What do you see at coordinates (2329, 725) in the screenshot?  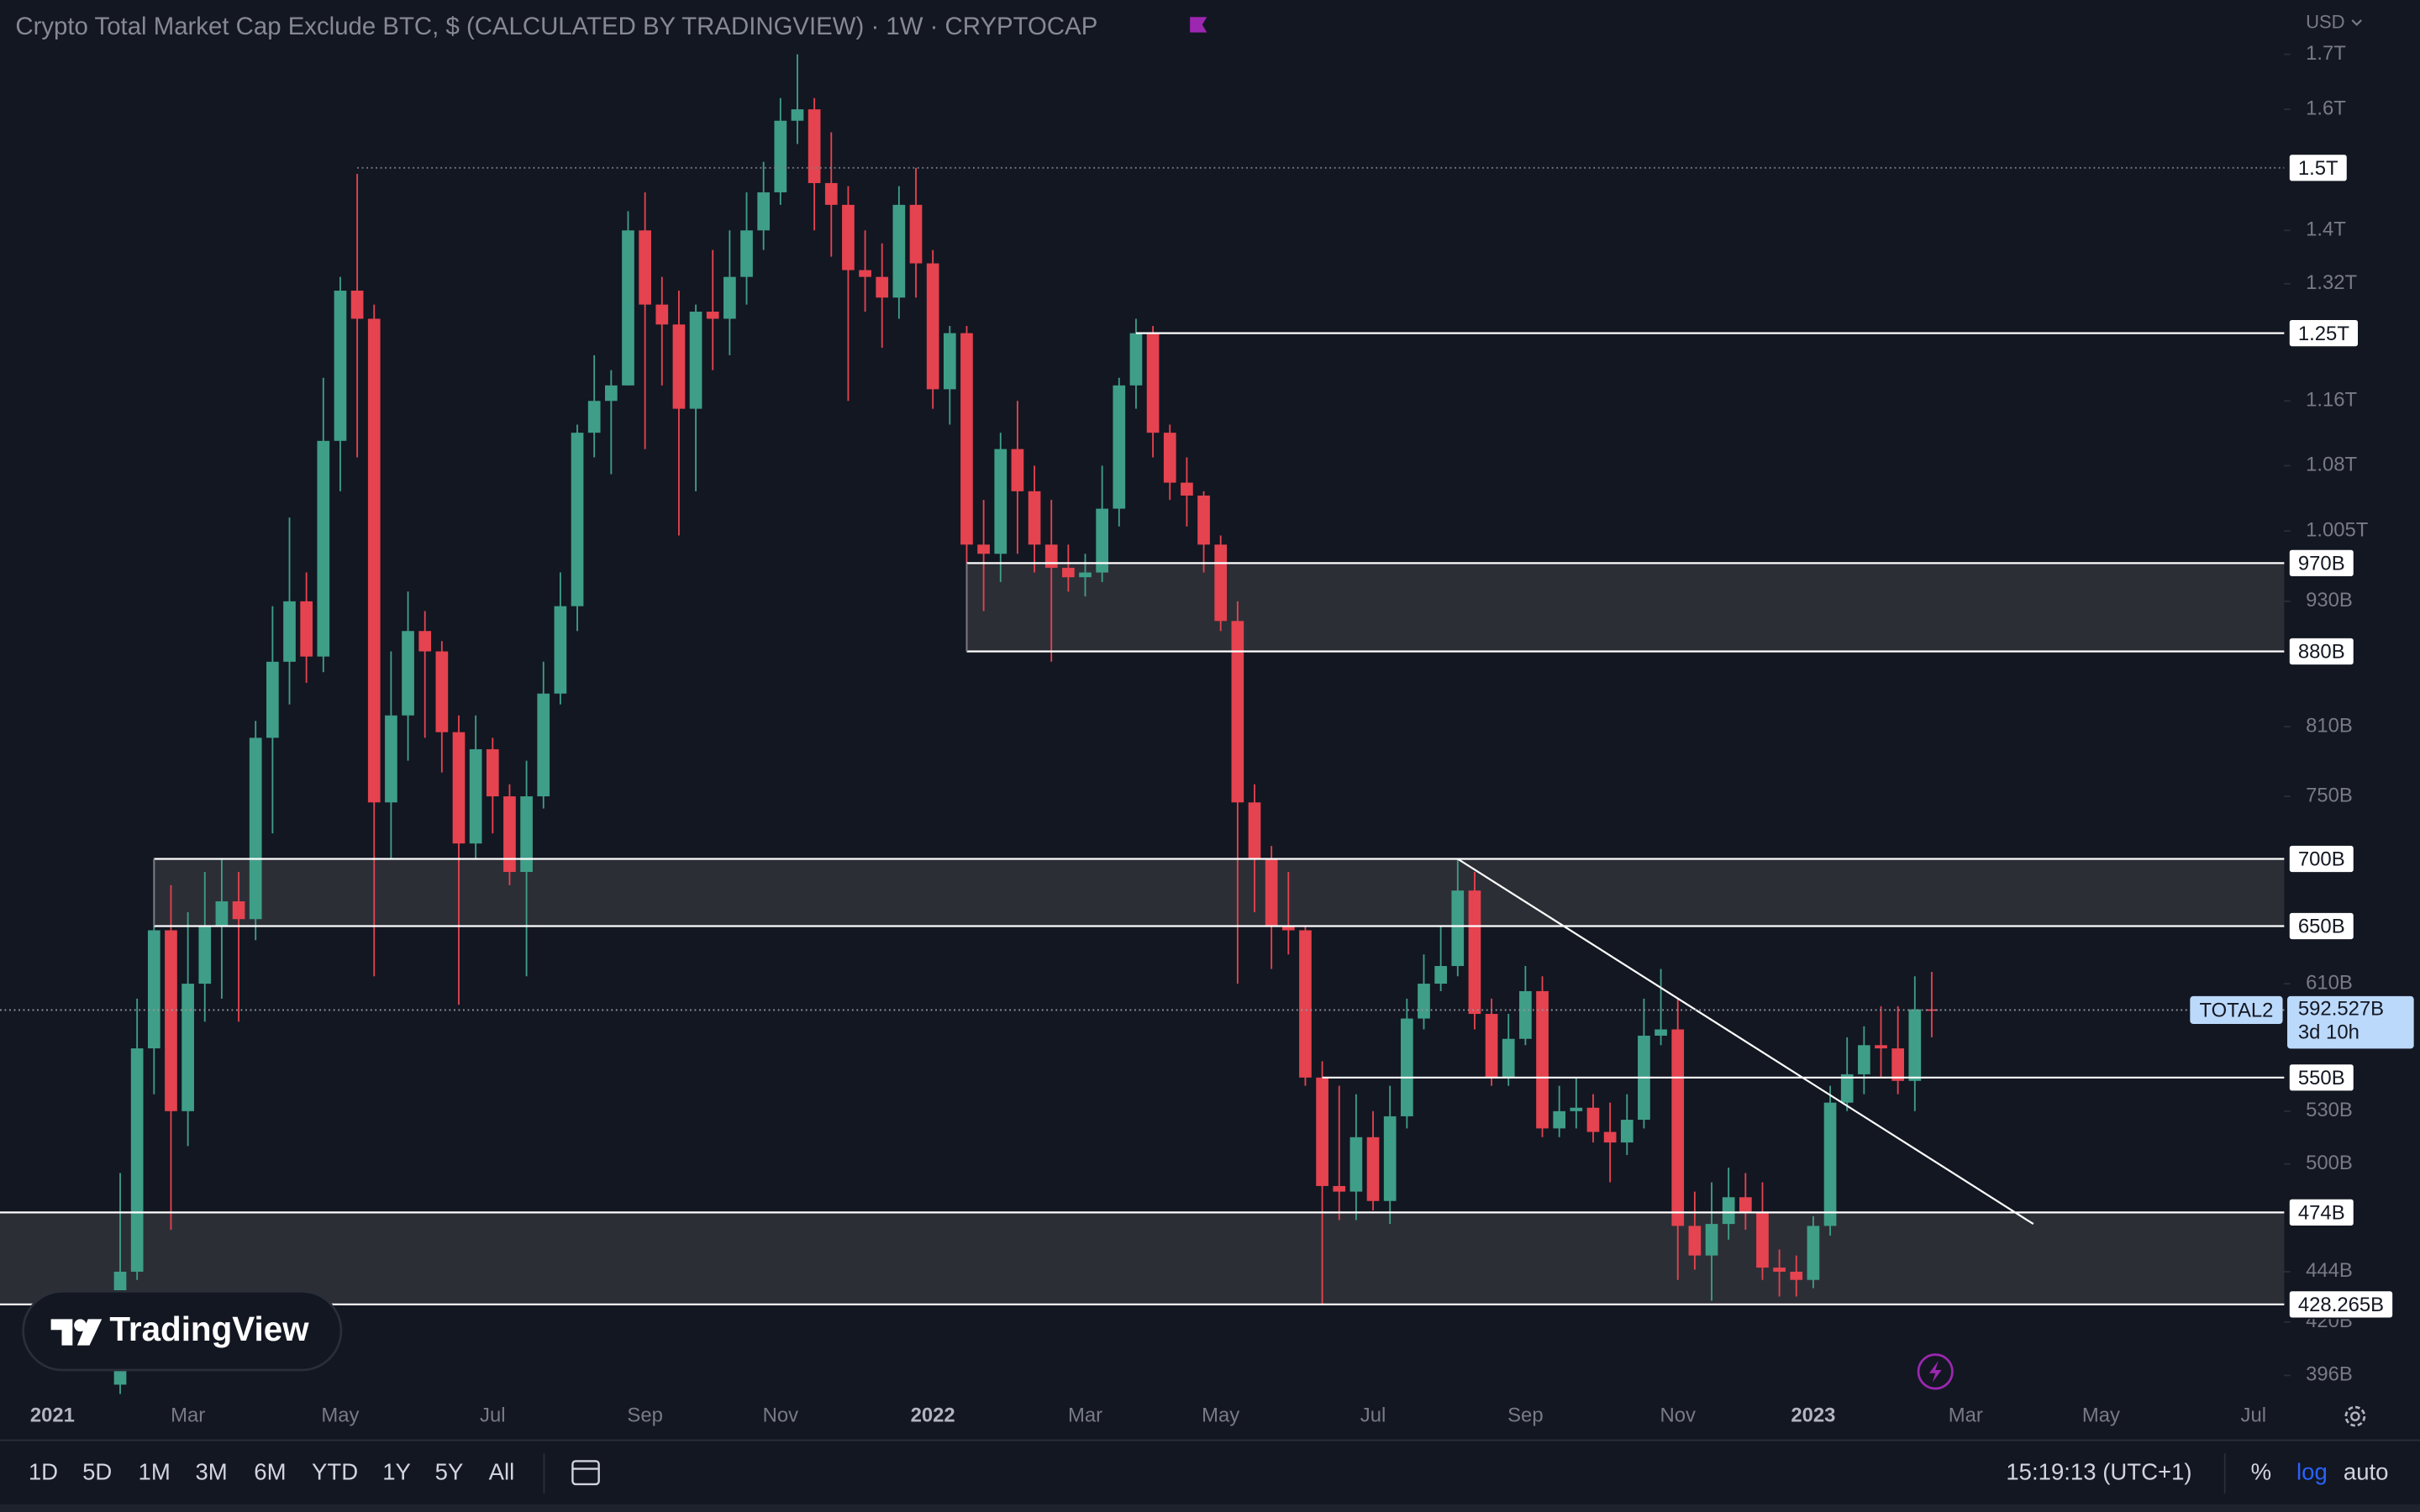 I see `y-tick-label: 810B` at bounding box center [2329, 725].